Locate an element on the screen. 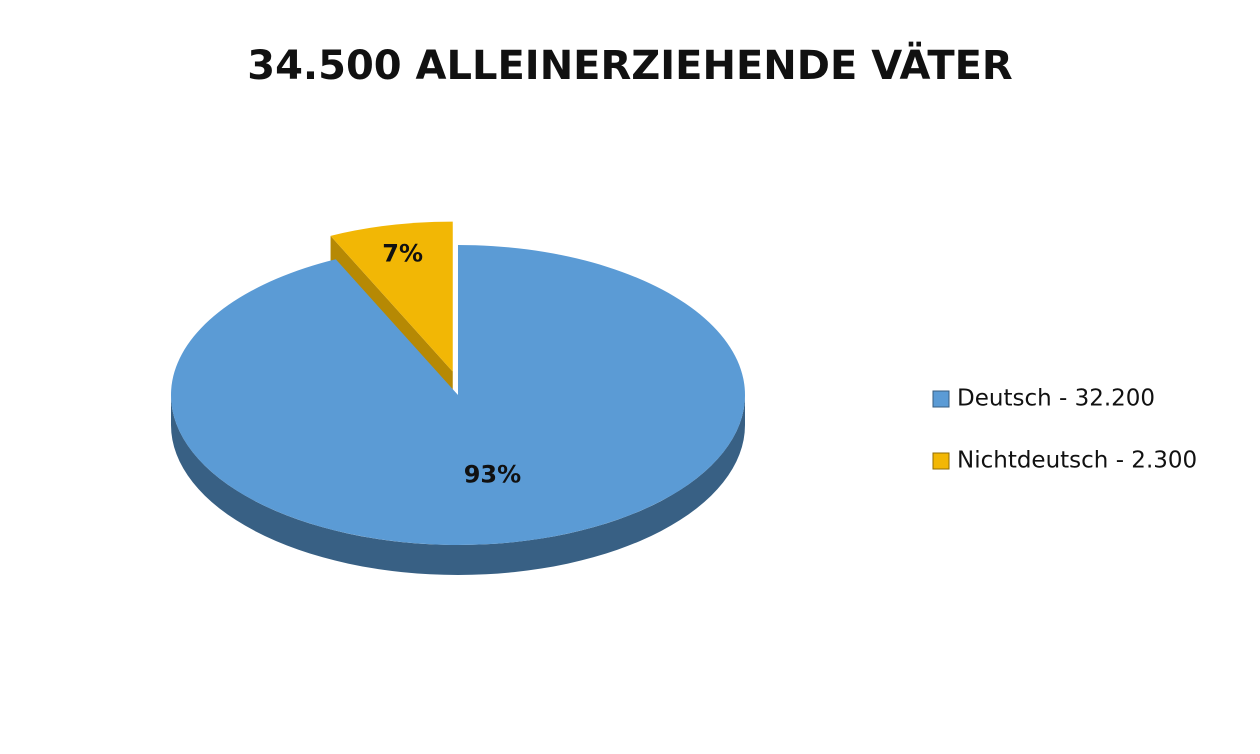 This screenshot has width=1260, height=754. legend-label: Nichtdeutsch - 2.300 is located at coordinates (1077, 461).